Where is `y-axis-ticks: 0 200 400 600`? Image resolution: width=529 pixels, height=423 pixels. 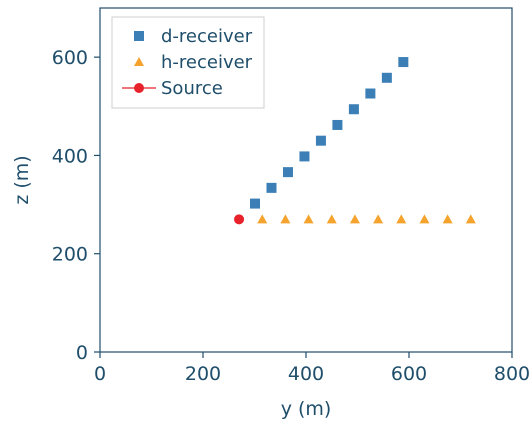 y-axis-ticks: 0 200 400 600 is located at coordinates (76, 205).